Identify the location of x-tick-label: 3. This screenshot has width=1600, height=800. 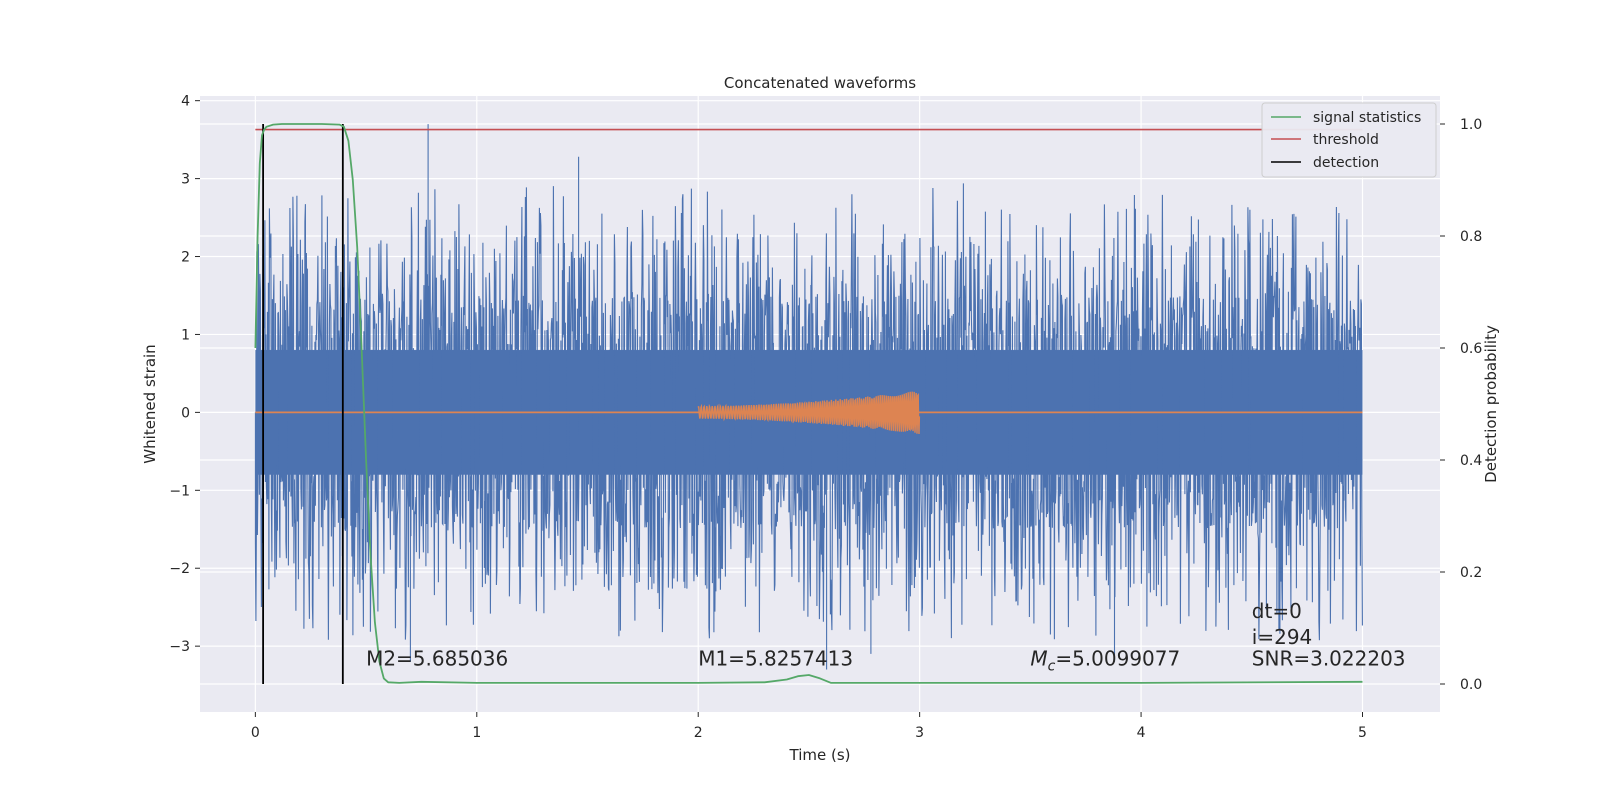
(919, 733).